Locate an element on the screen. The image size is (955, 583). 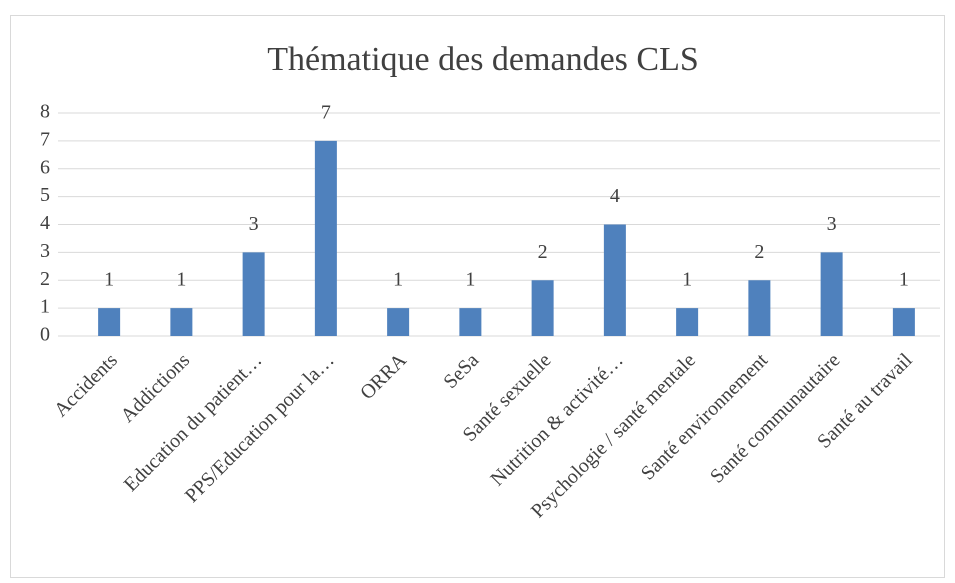
y-tick-label: 3 is located at coordinates (45, 251).